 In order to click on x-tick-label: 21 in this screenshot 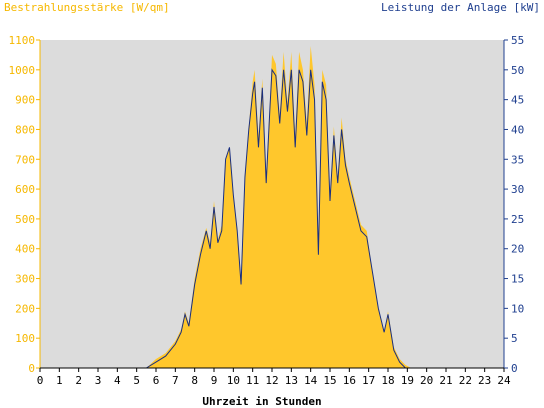, I will do `click(445, 380)`.